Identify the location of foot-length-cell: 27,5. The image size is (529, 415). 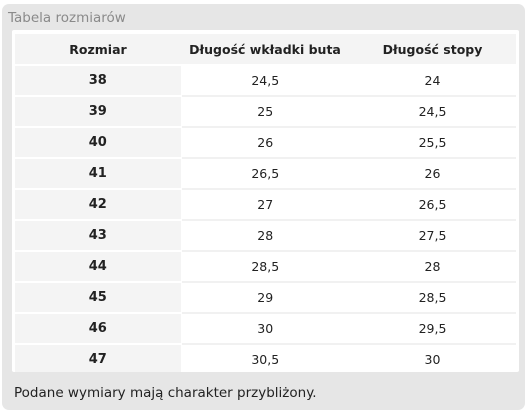
(432, 236).